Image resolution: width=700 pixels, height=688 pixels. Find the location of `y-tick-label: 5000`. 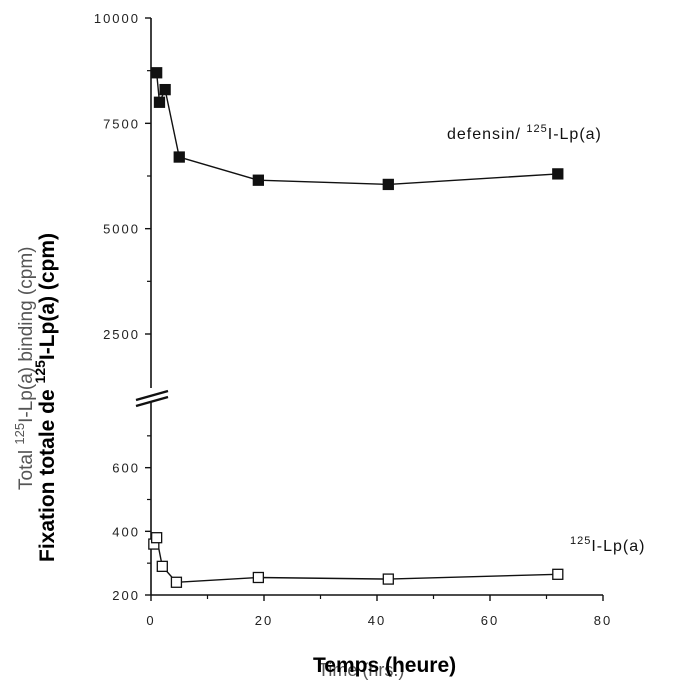

y-tick-label: 5000 is located at coordinates (121, 229).